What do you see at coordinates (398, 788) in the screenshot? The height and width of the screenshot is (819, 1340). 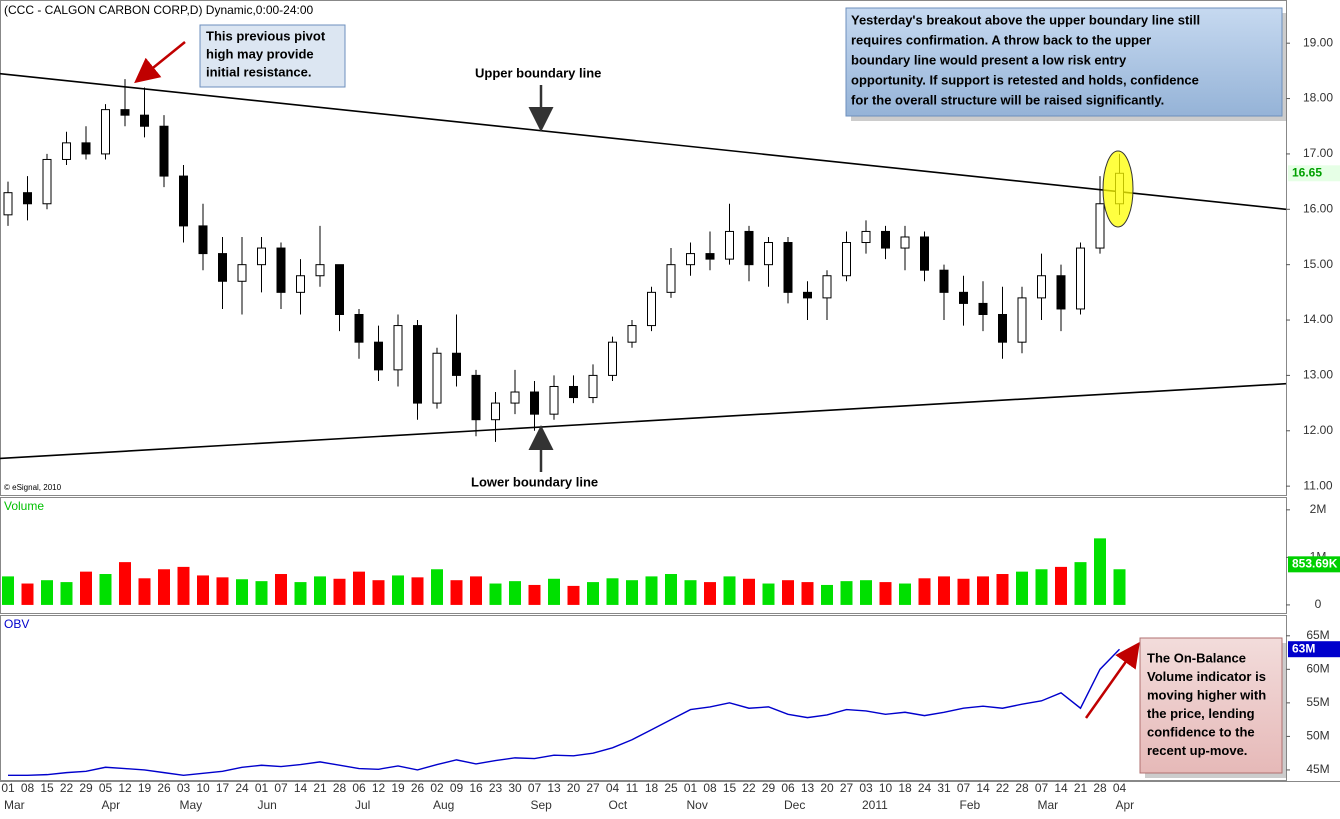 I see `x-tick-label: 19` at bounding box center [398, 788].